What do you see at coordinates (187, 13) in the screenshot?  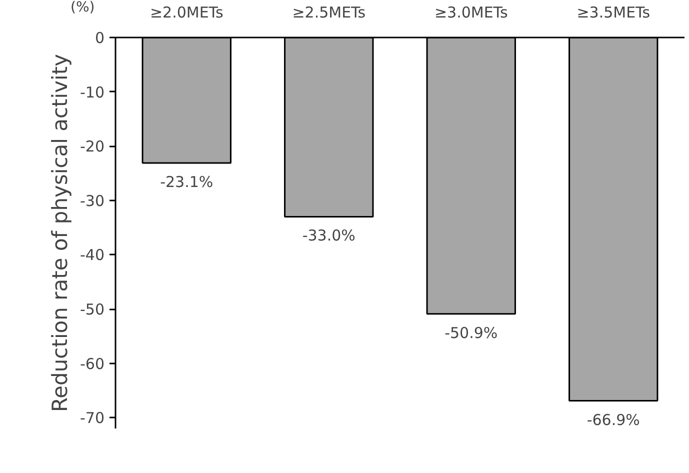 I see `x-tick-label: ≥2.0METs` at bounding box center [187, 13].